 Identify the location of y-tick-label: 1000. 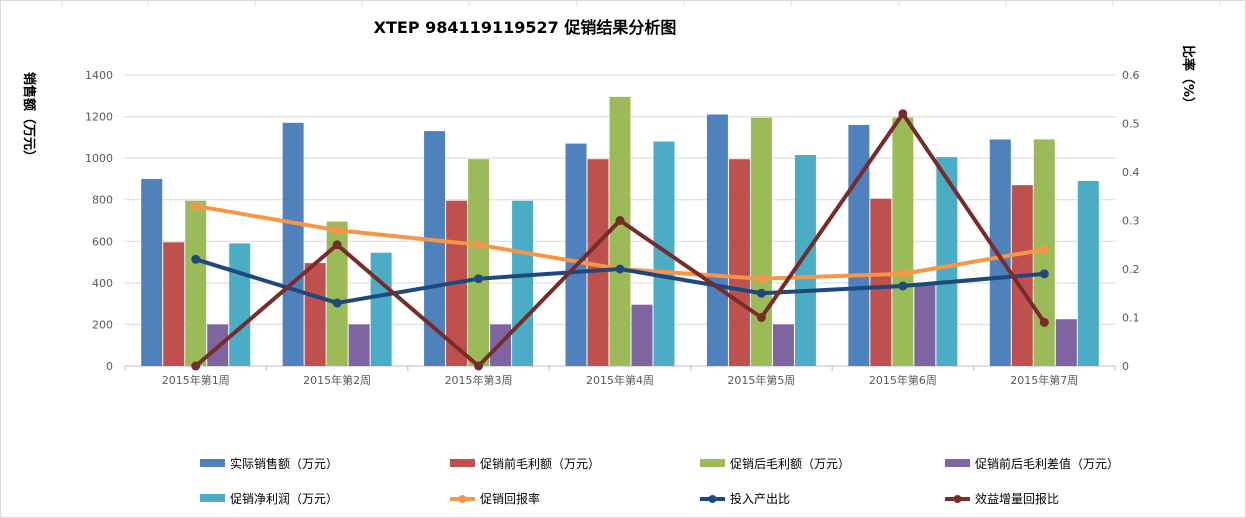
(99, 158).